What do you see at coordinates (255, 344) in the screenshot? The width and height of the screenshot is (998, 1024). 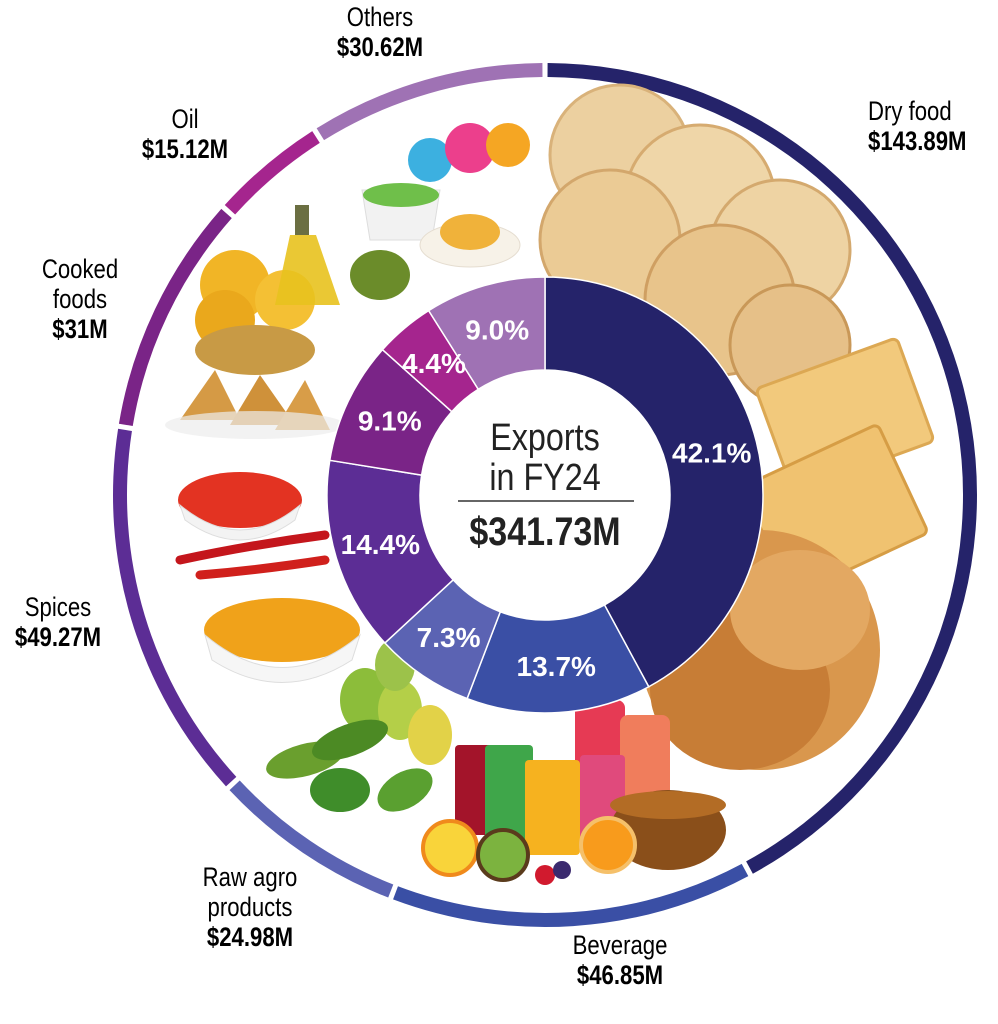 I see `samosa-and-fried-snacks-image` at bounding box center [255, 344].